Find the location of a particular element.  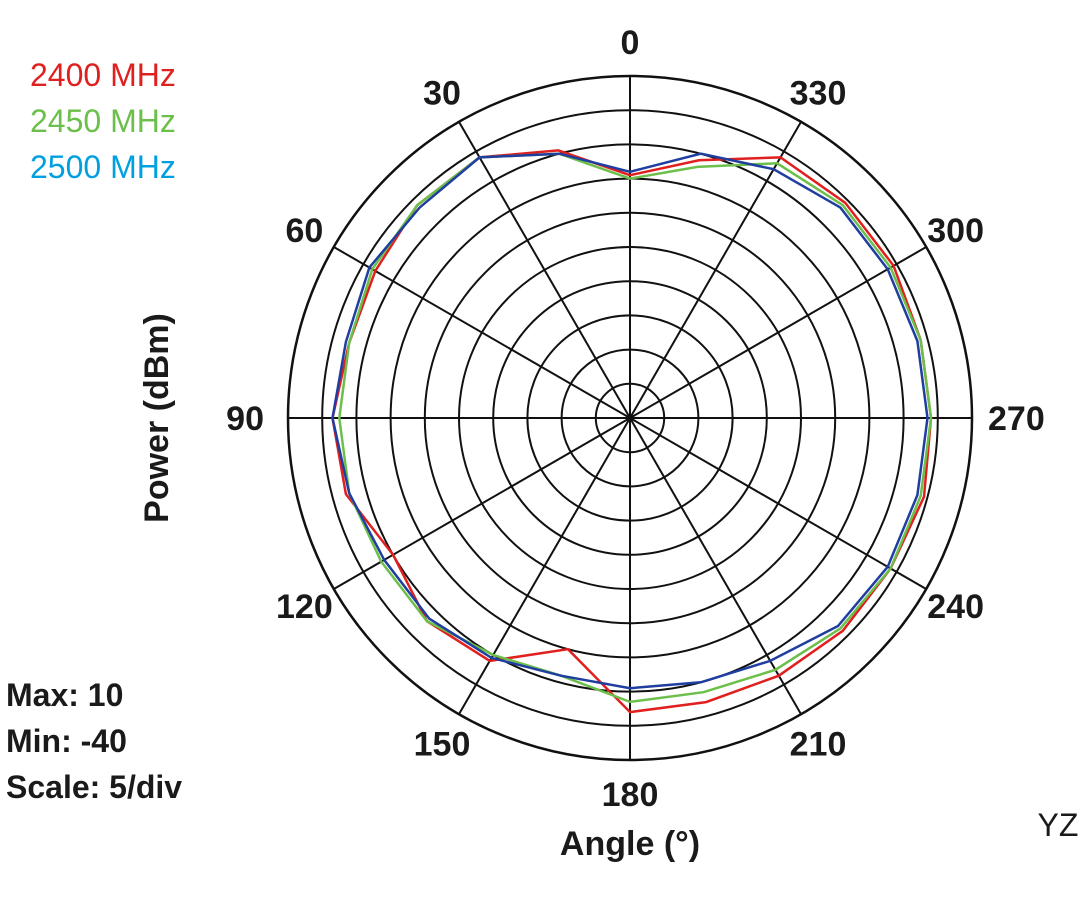

angle-tick-label: 270 is located at coordinates (1016, 419).